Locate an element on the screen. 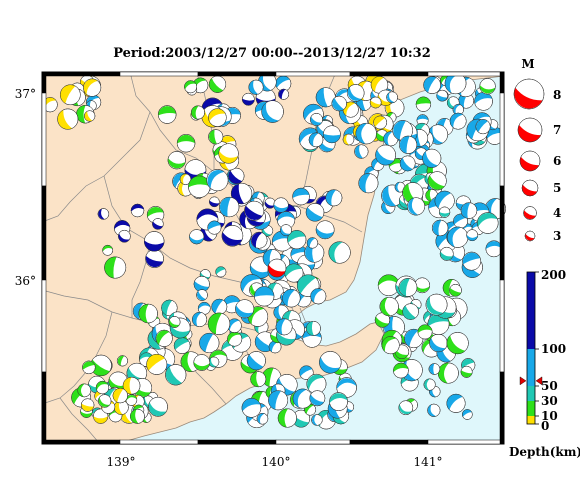 Image resolution: width=580 pixels, height=500 pixels. depth-label-200: 200 is located at coordinates (553, 275).